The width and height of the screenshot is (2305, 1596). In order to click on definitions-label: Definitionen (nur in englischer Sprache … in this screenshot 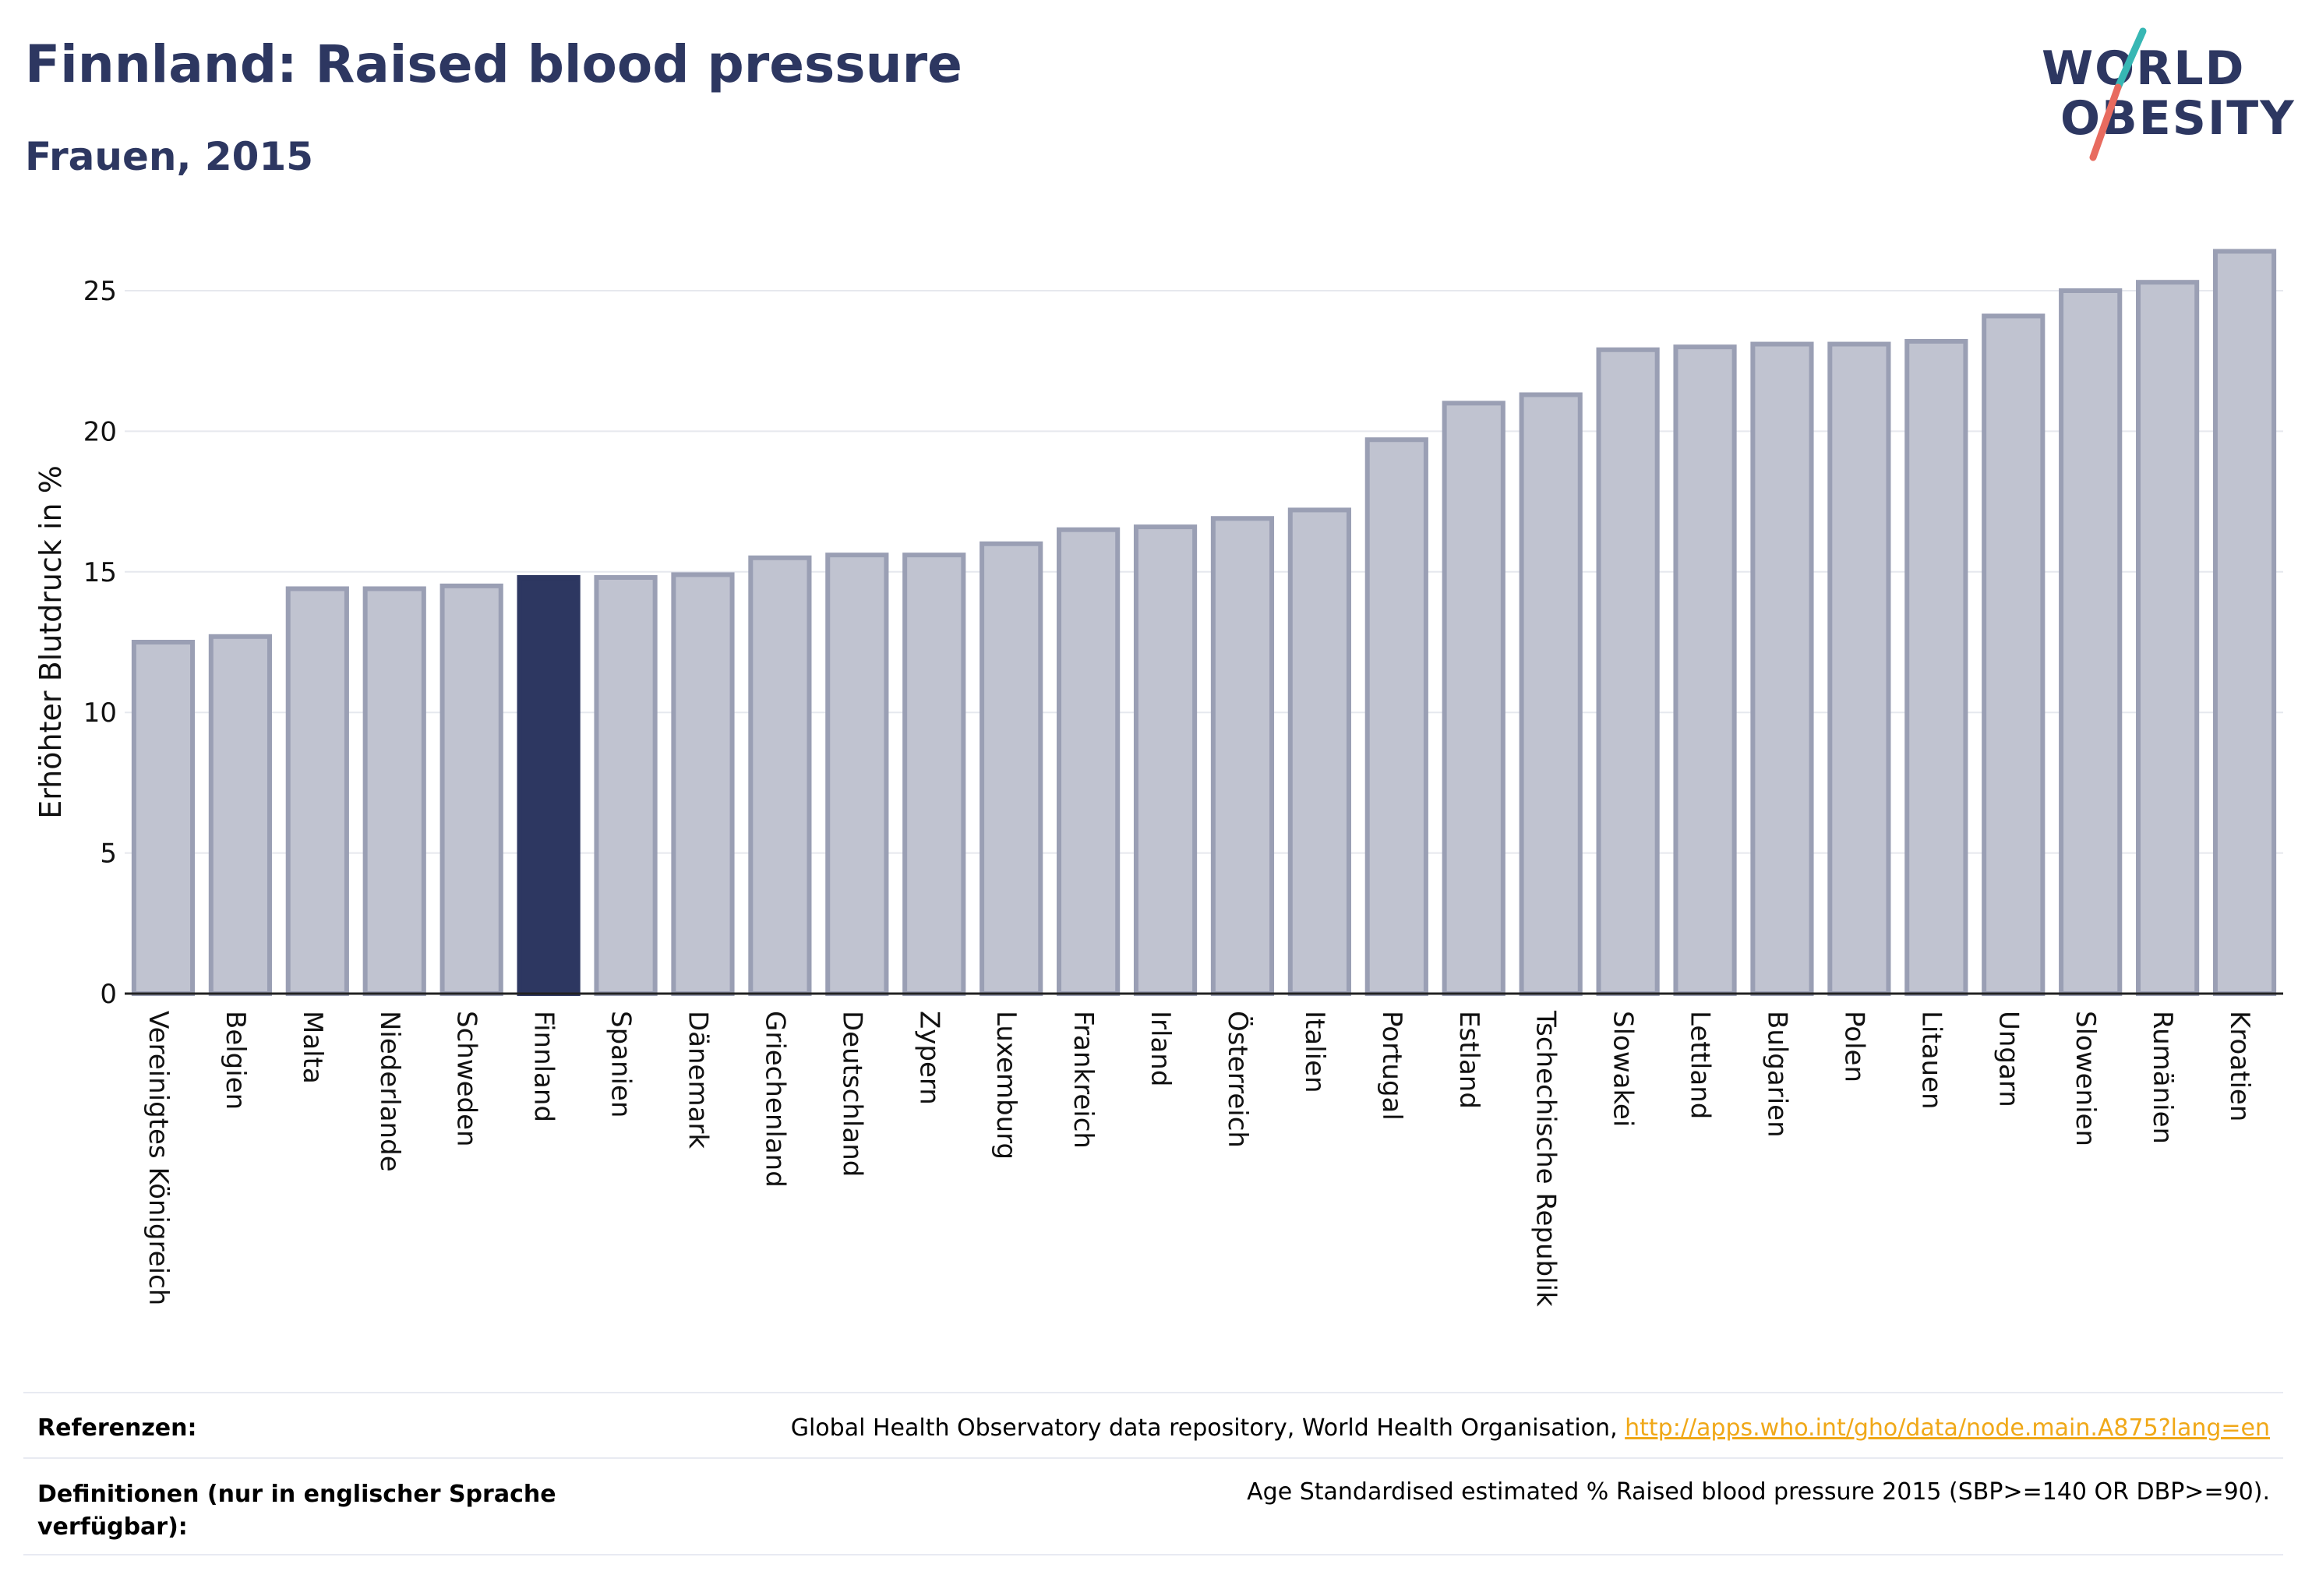, I will do `click(296, 1511)`.